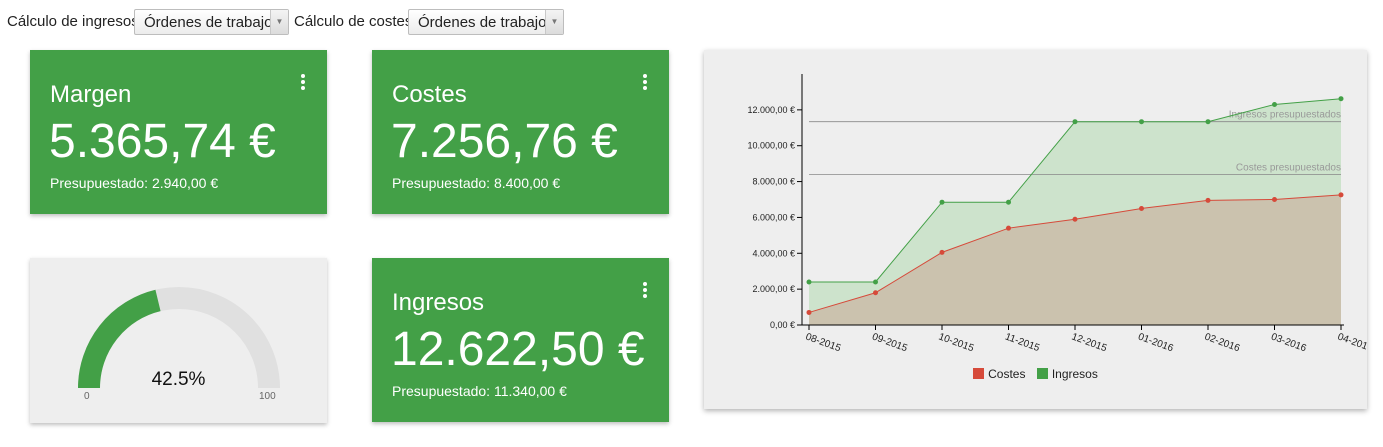 This screenshot has width=1383, height=447. Describe the element at coordinates (208, 22) in the screenshot. I see `income-calc-select-value: Órdenes de trabajo` at that location.